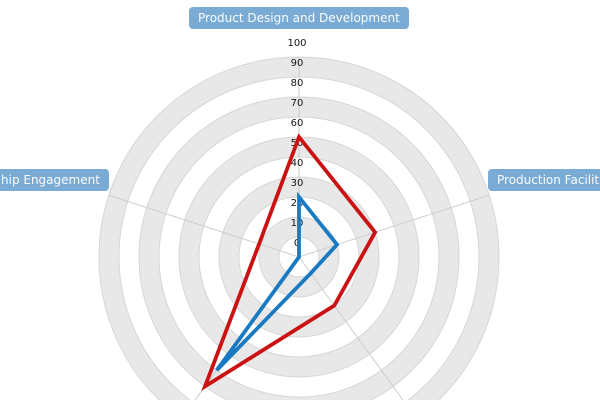 The width and height of the screenshot is (600, 400). I want to click on axis-label-engagement: hip Engagement, so click(54, 180).